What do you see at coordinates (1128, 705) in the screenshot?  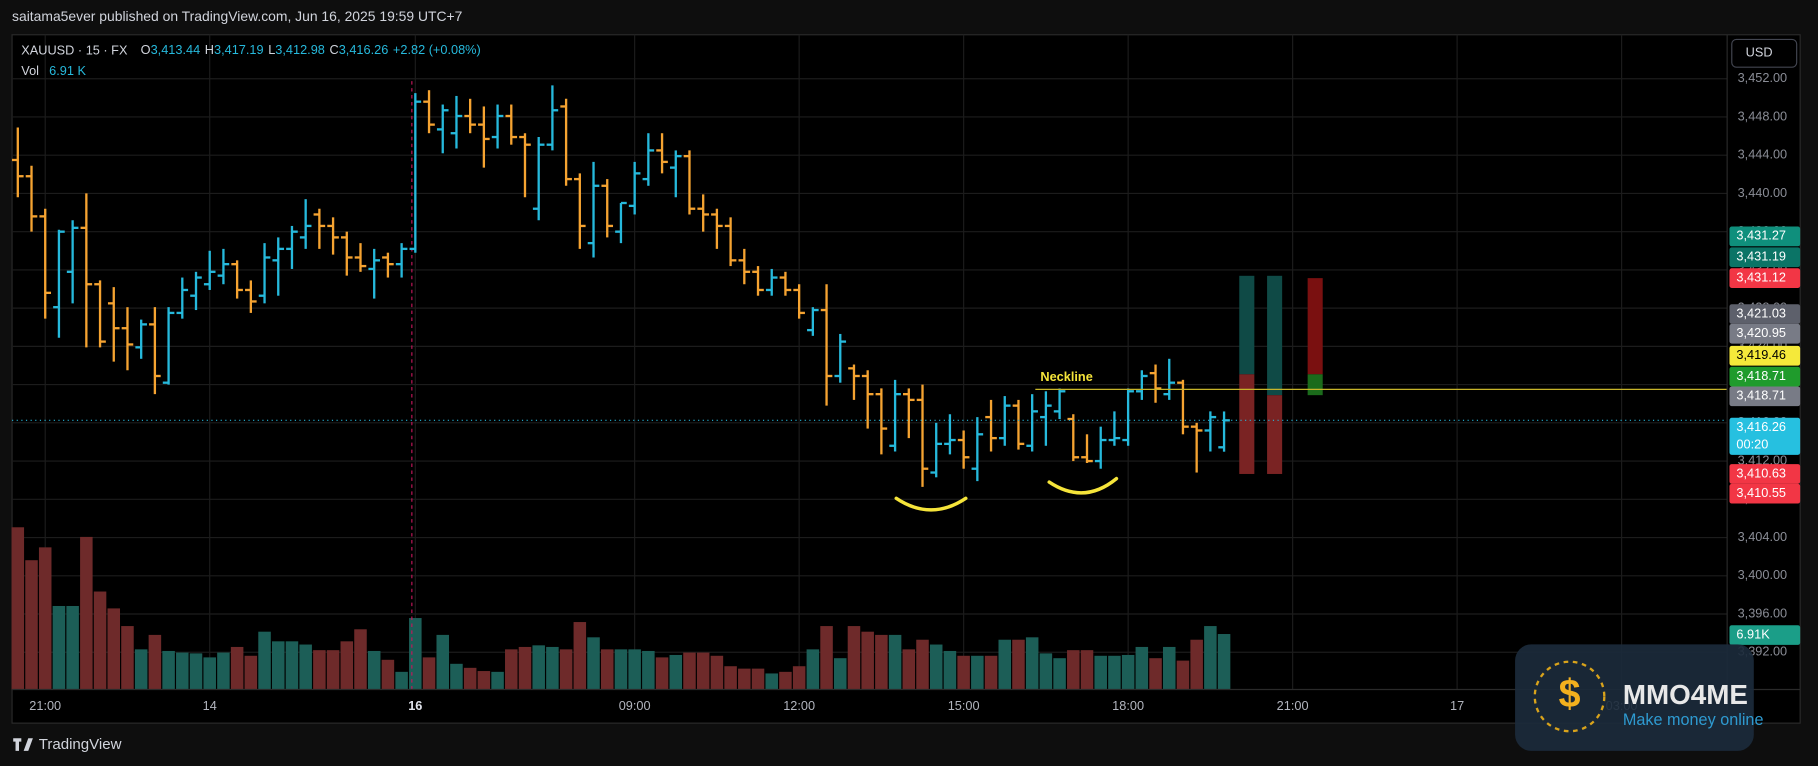 I see `x-tick-label: 18:00` at bounding box center [1128, 705].